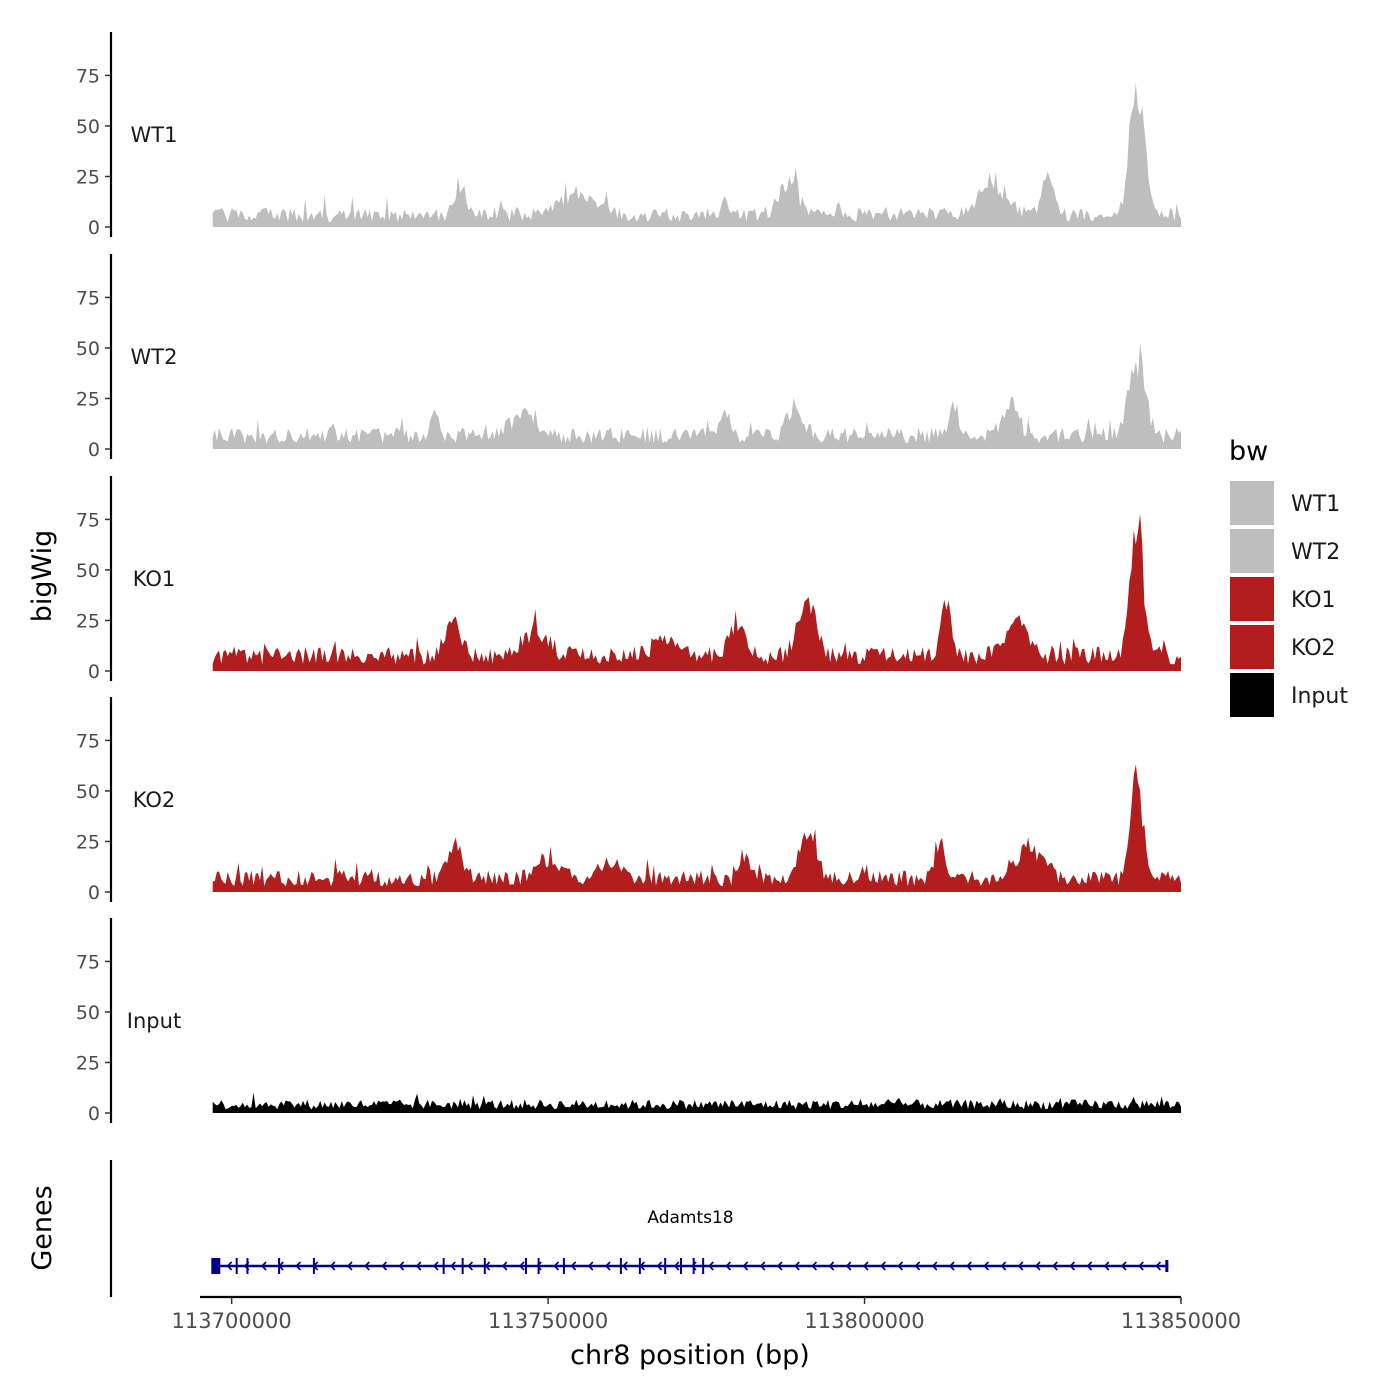 This screenshot has height=1400, width=1400. Describe the element at coordinates (1283, 647) in the screenshot. I see `legend-entry: KO2` at that location.